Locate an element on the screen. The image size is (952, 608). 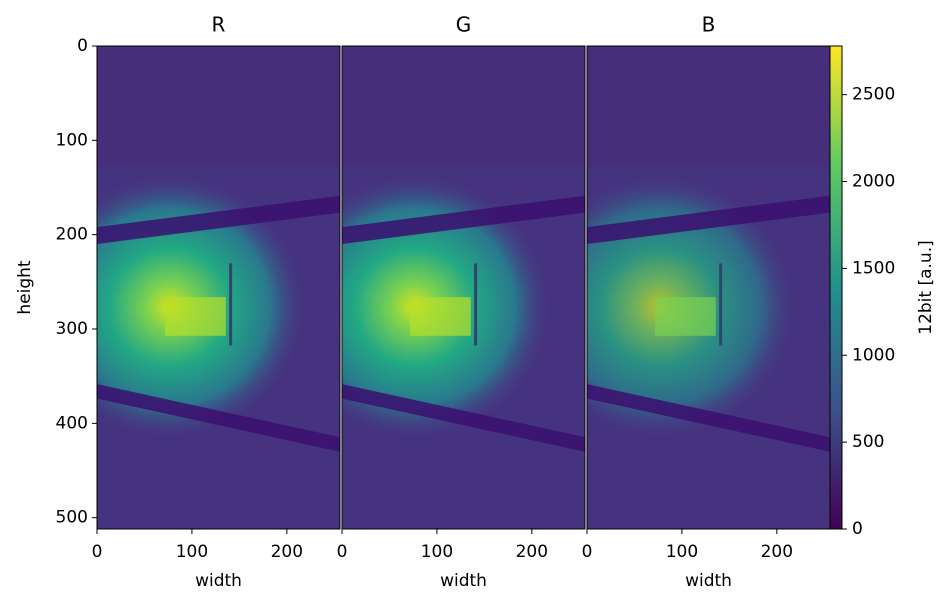
panel-title: B is located at coordinates (709, 25).